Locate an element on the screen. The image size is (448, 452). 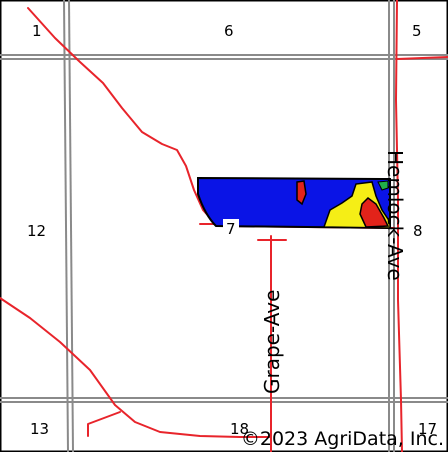
field is located at coordinates (294, 203).